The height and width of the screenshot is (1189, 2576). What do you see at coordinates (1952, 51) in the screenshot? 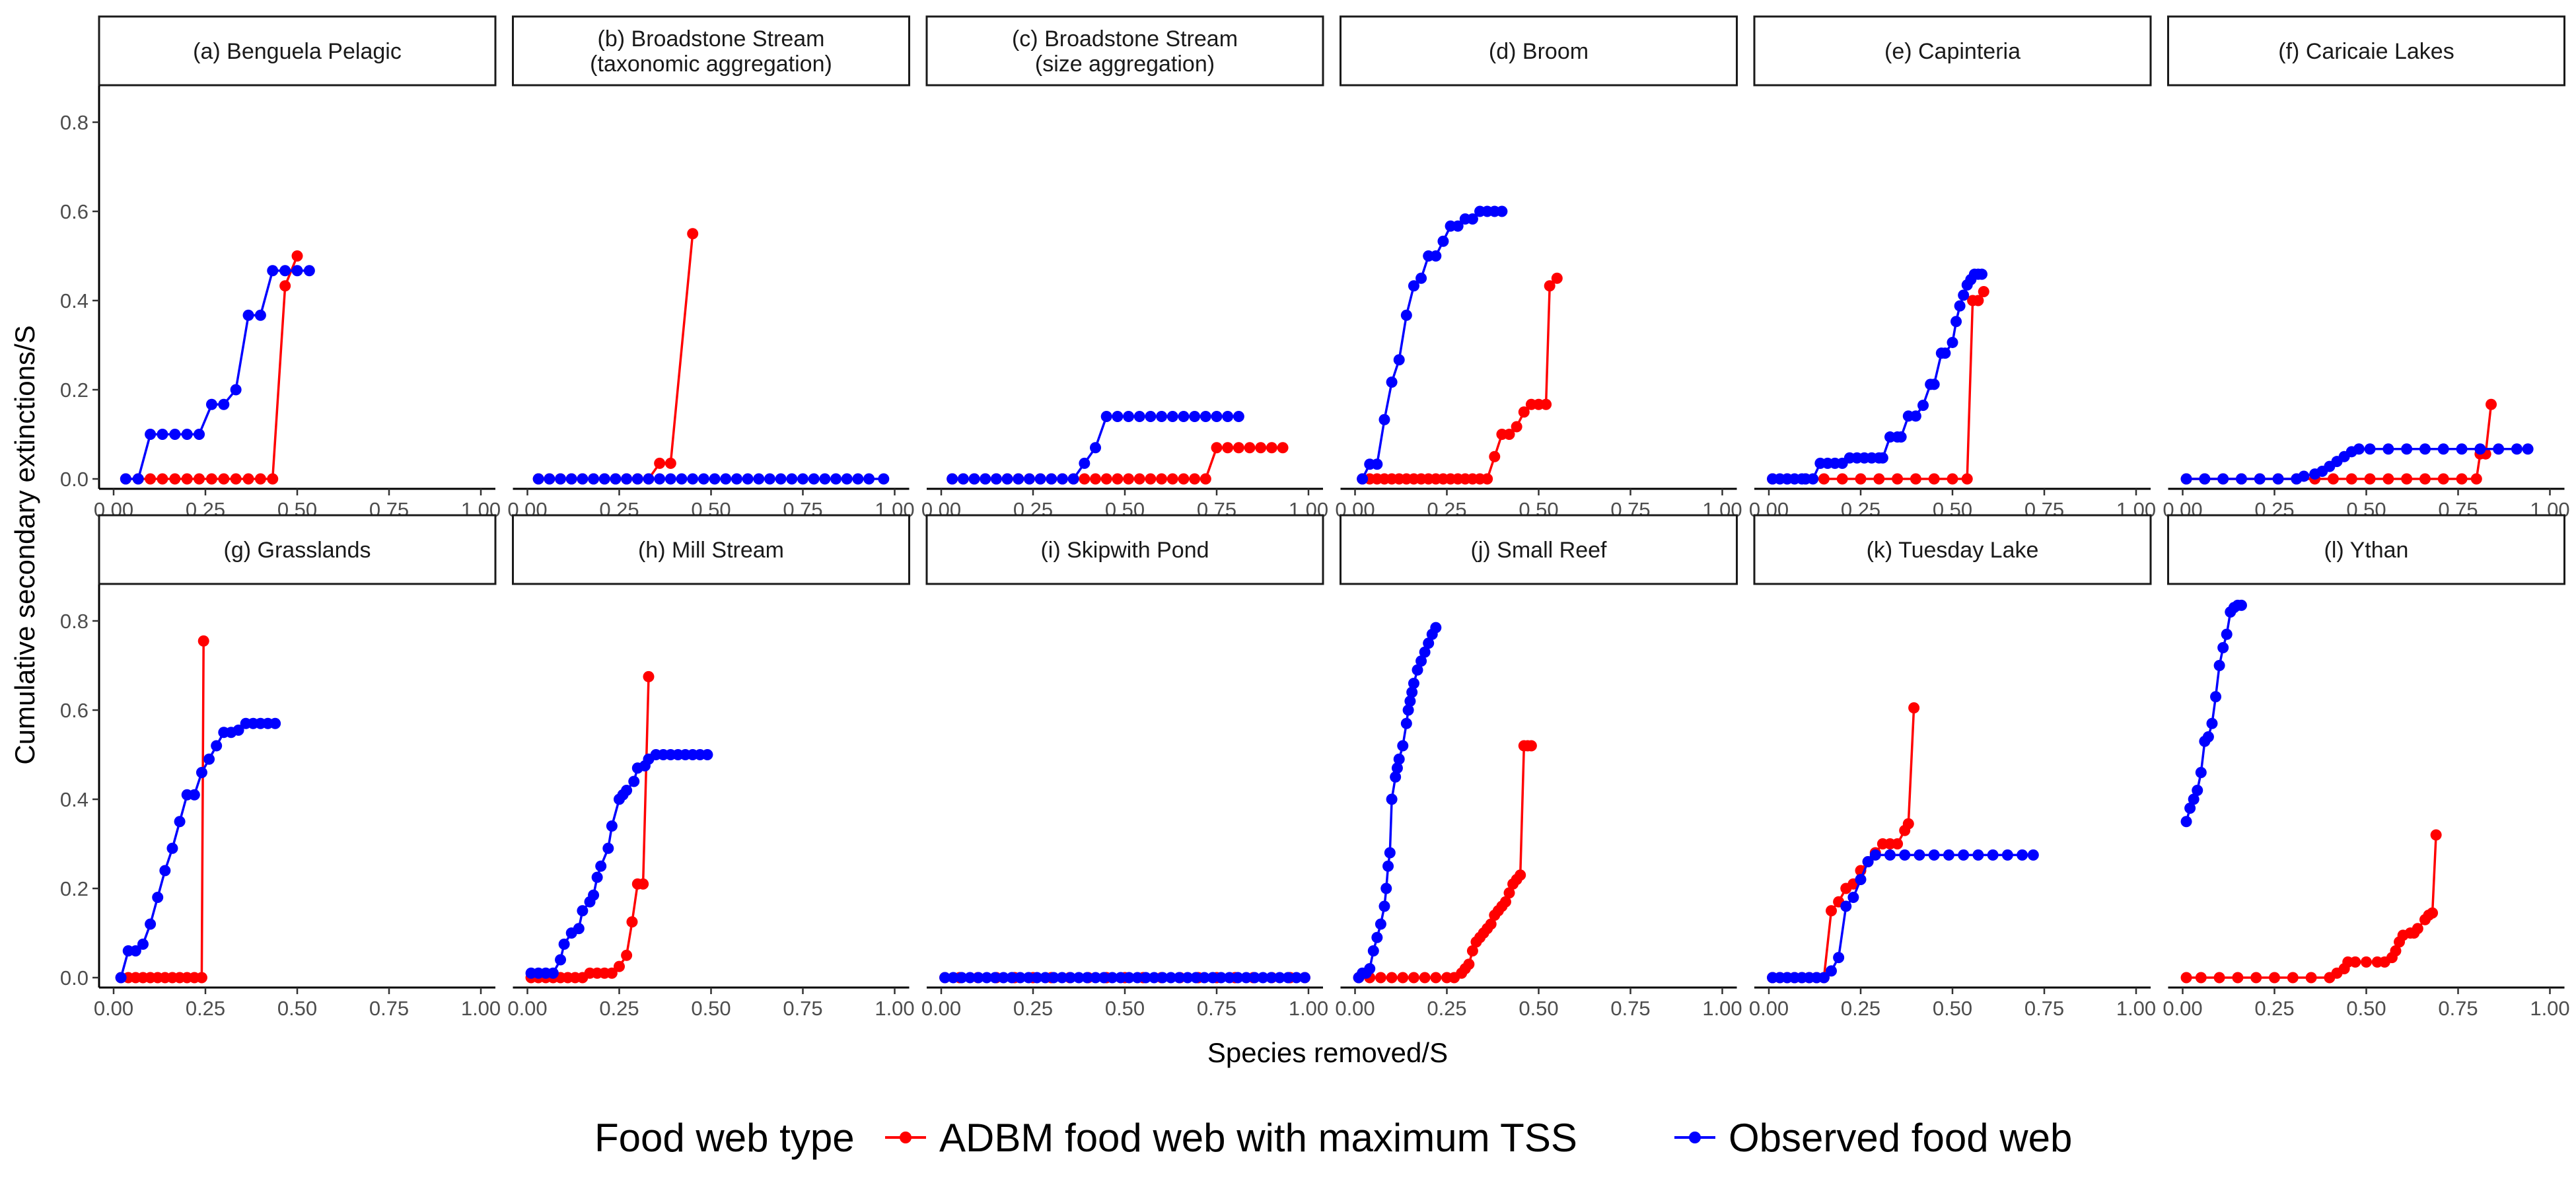
I see `facet-title: (e) Capinteria` at bounding box center [1952, 51].